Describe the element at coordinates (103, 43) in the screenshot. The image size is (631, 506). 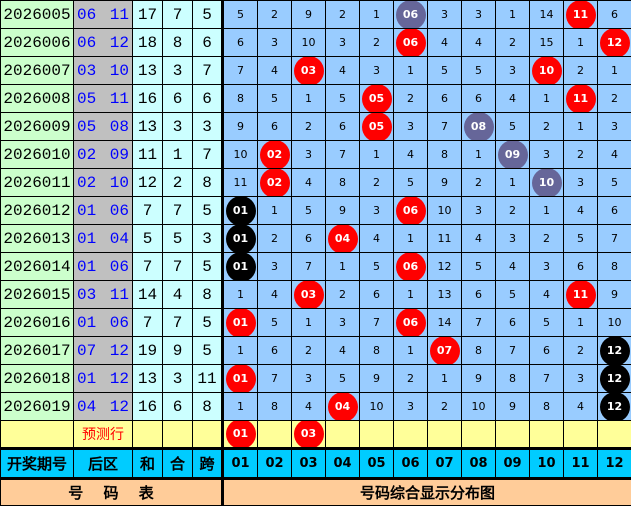
I see `back-zone-numbers: 06 12` at that location.